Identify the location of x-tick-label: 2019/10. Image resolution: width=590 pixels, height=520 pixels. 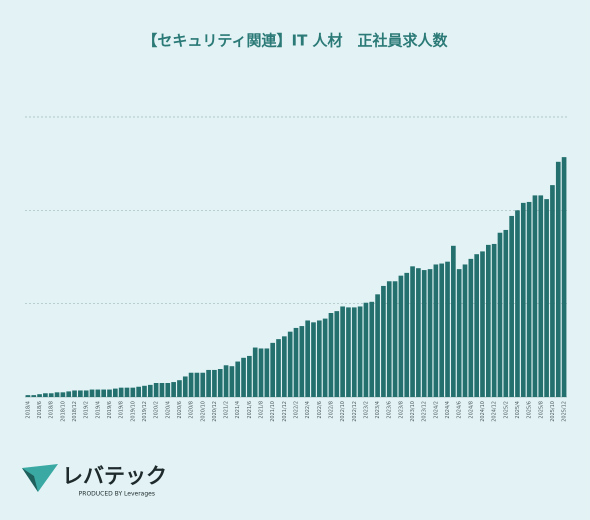
(133, 411).